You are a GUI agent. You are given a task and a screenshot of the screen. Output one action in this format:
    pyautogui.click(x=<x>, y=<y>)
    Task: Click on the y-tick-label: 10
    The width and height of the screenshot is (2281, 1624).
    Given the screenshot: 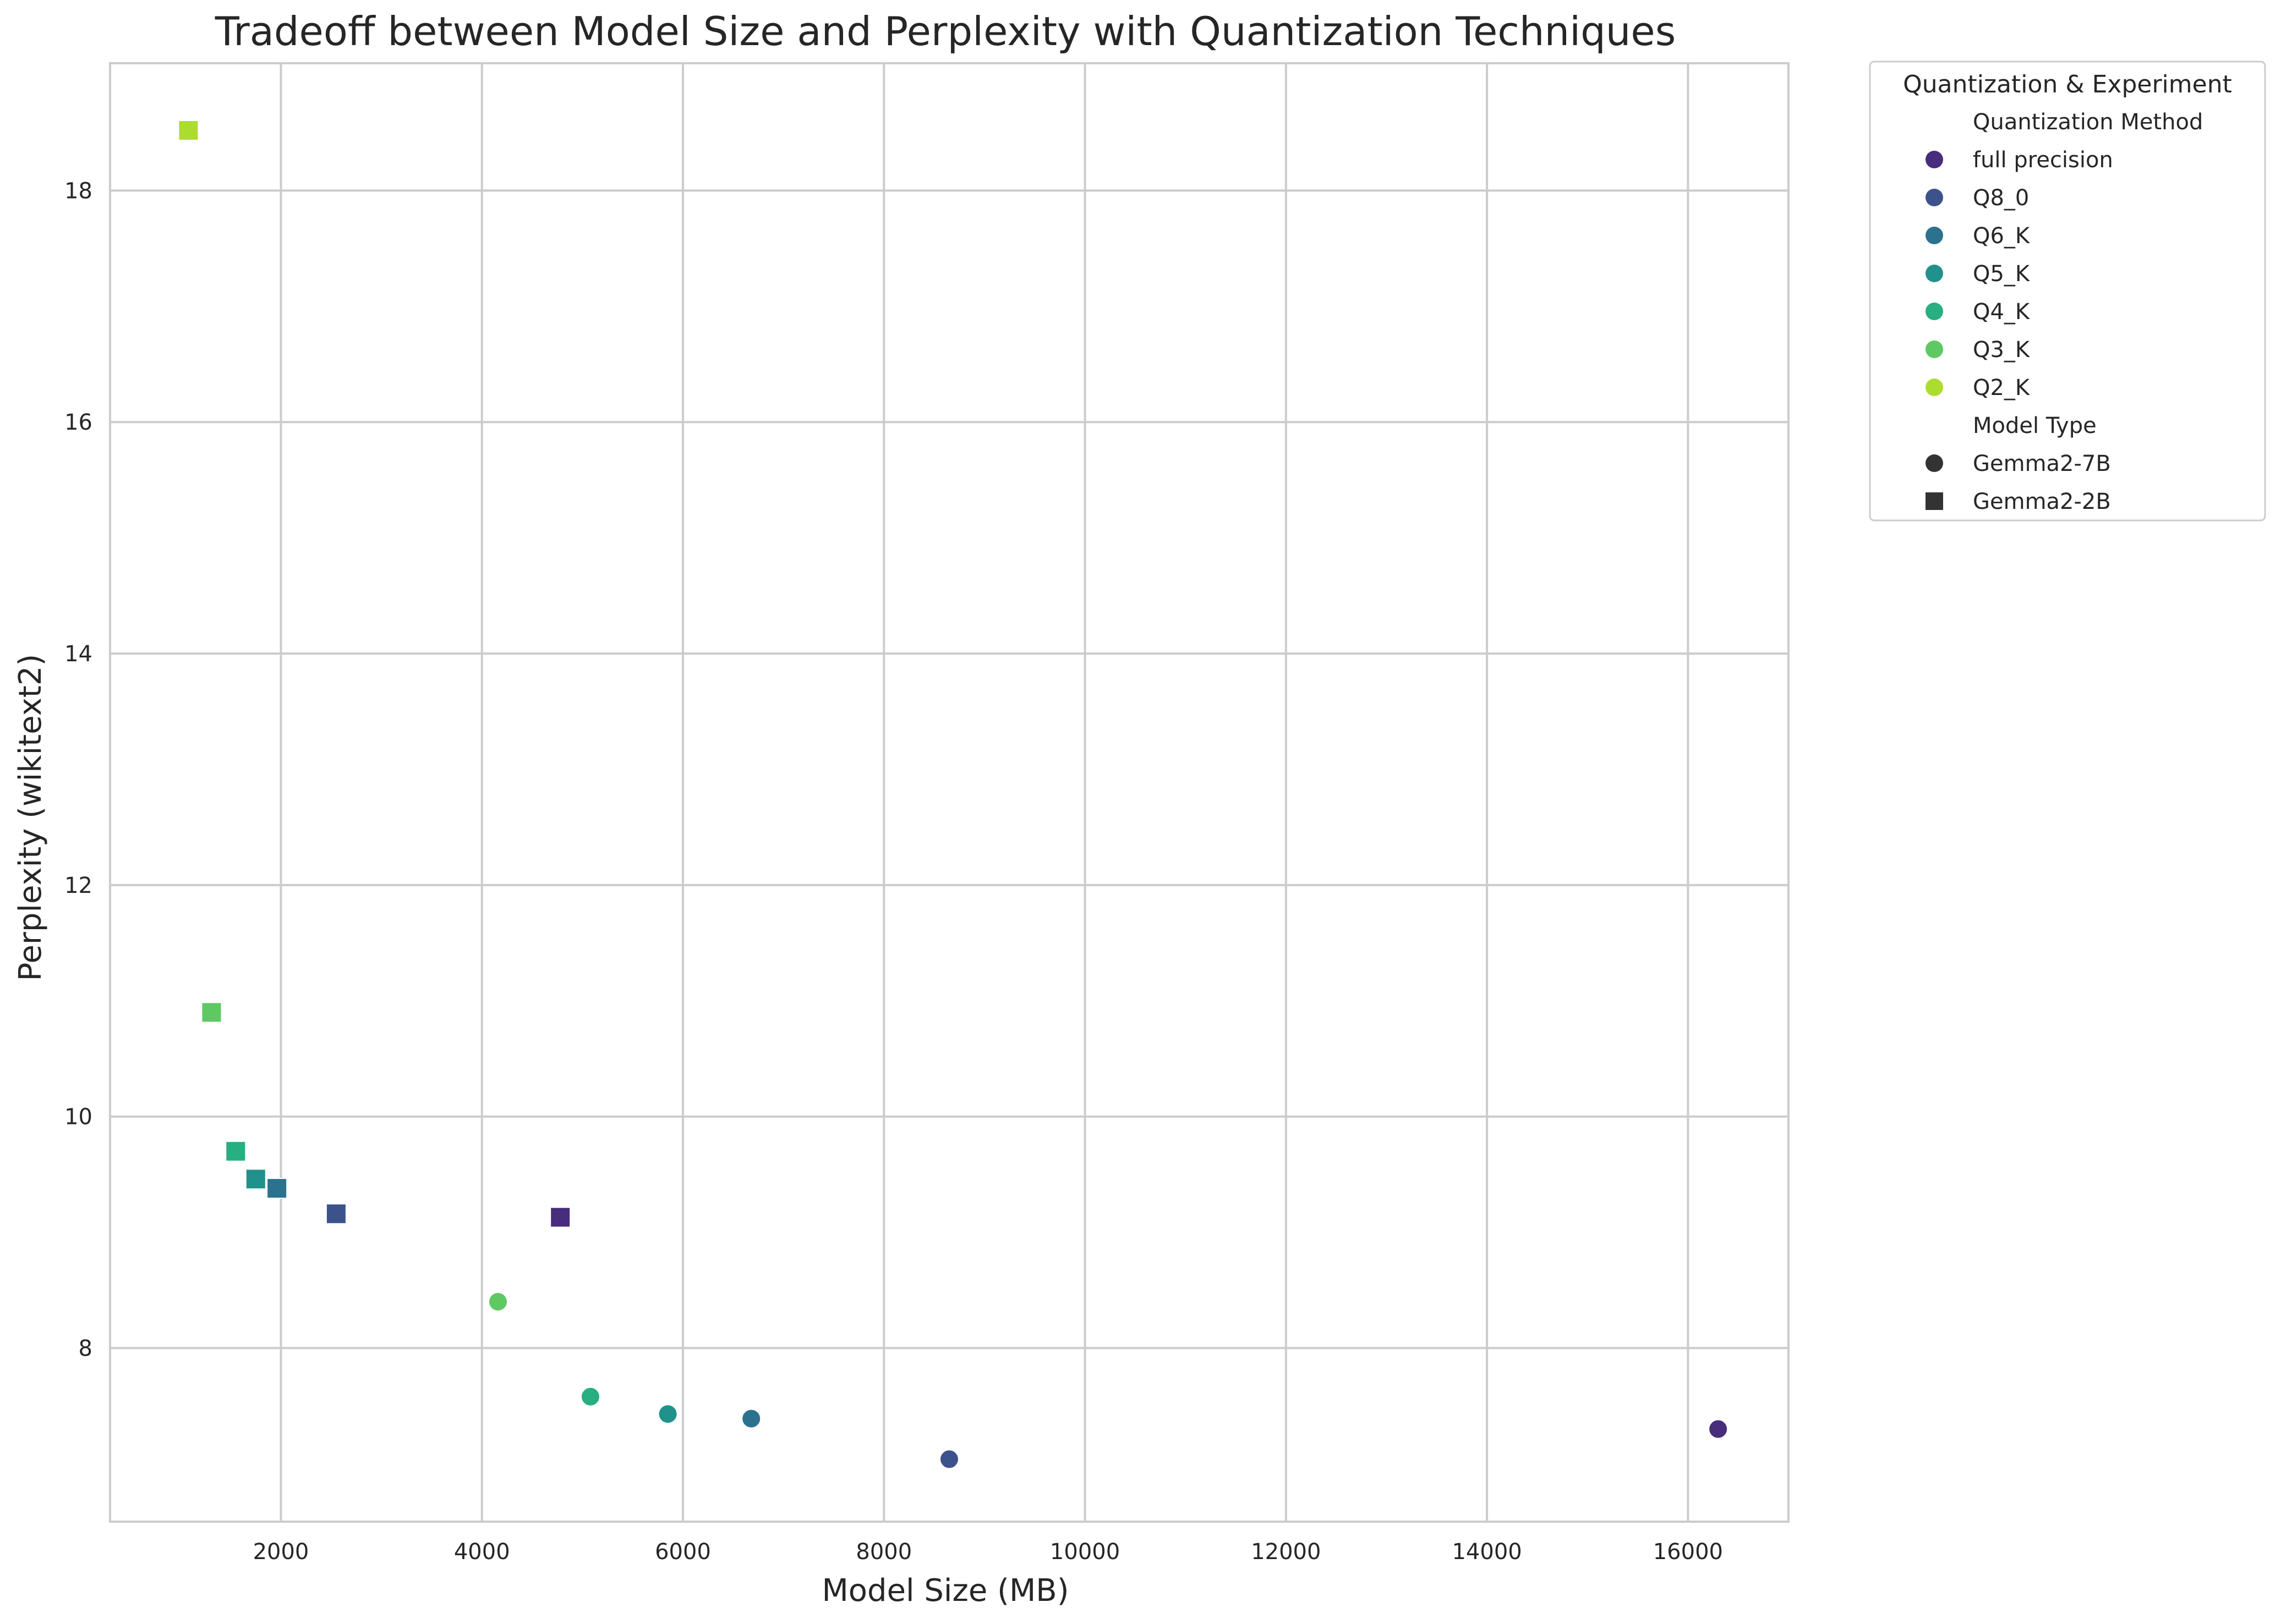 What is the action you would take?
    pyautogui.click(x=78, y=1117)
    